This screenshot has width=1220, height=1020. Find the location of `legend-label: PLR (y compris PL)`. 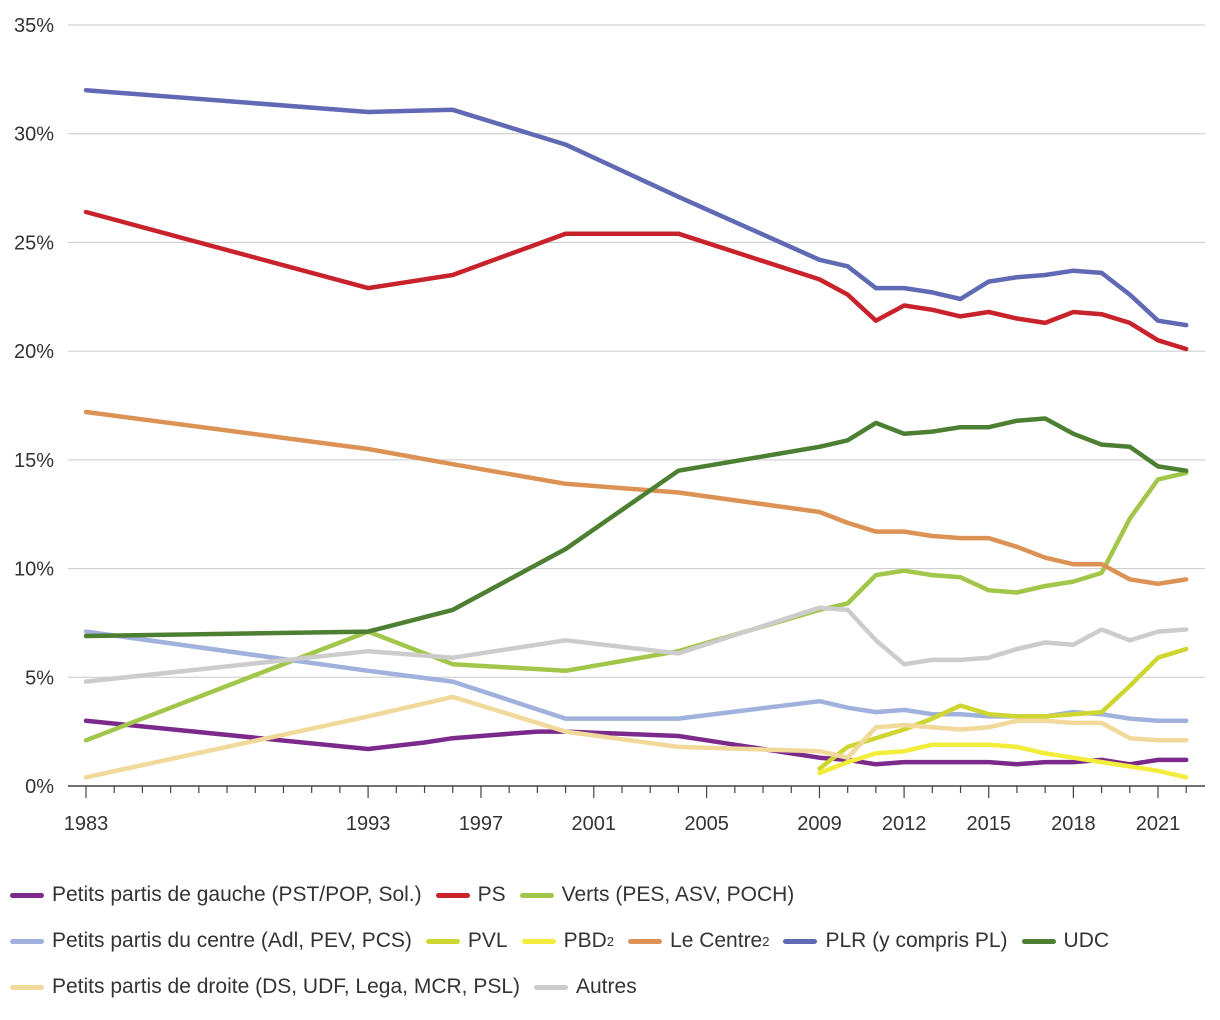

legend-label: PLR (y compris PL) is located at coordinates (916, 940).